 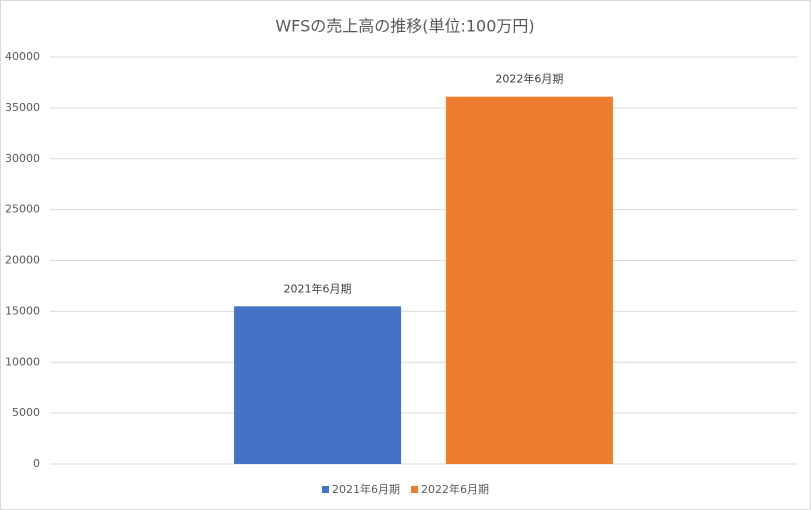 What do you see at coordinates (529, 79) in the screenshot?
I see `data-label: 2022年6月期` at bounding box center [529, 79].